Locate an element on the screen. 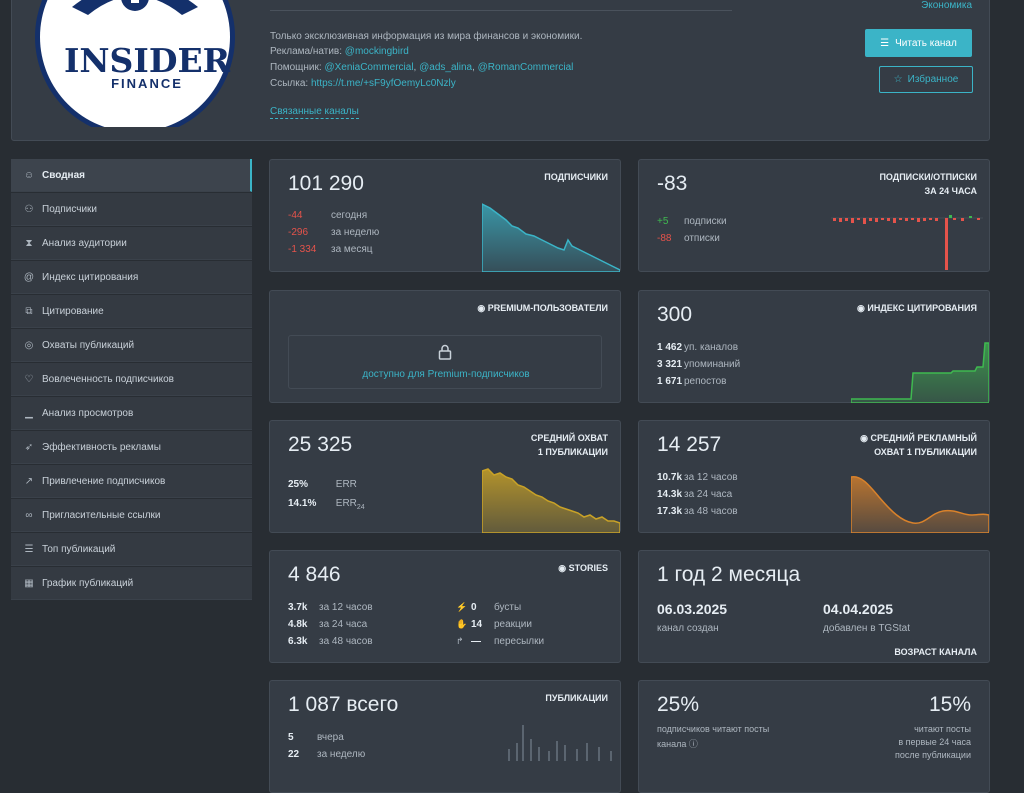  stat-label: за неделю is located at coordinates (341, 754).